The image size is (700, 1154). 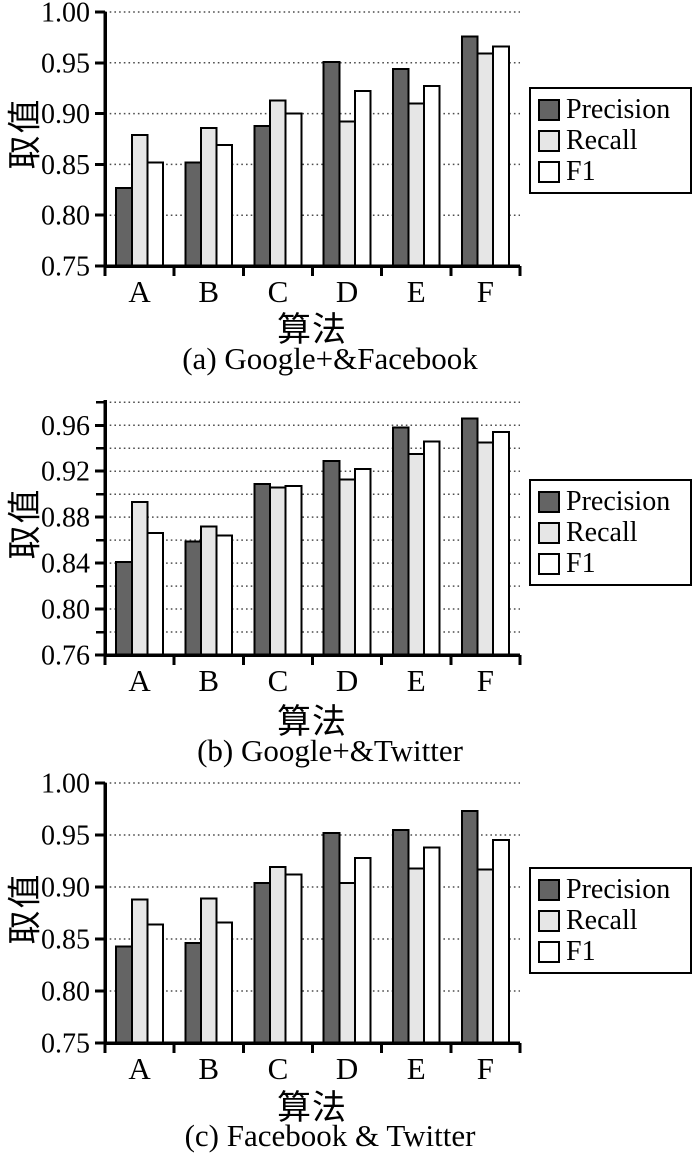 What do you see at coordinates (65, 472) in the screenshot?
I see `y-tick-label: 0.92` at bounding box center [65, 472].